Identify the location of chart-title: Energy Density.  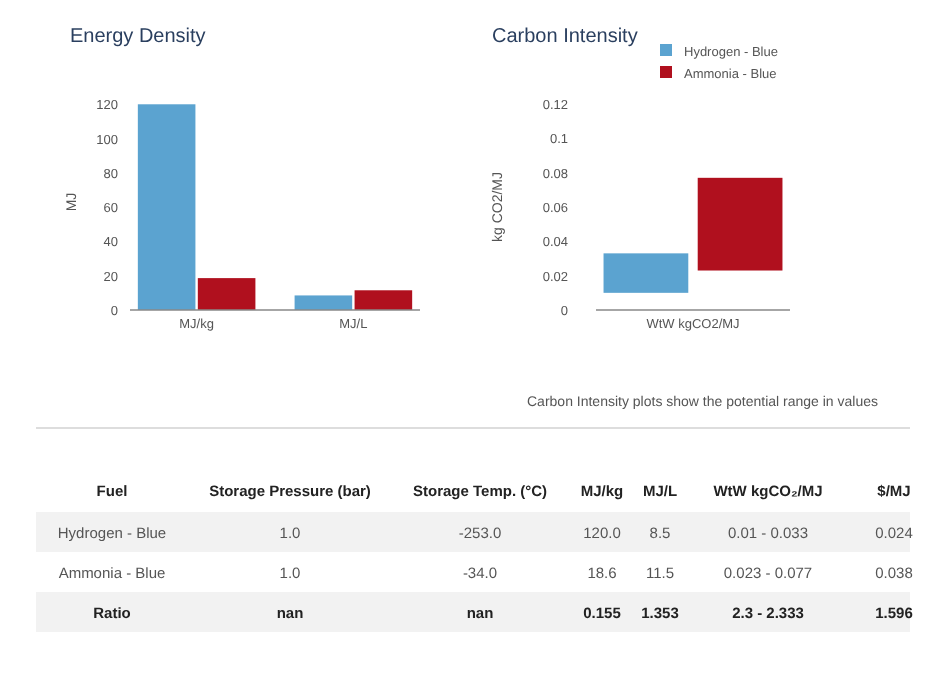
(138, 37).